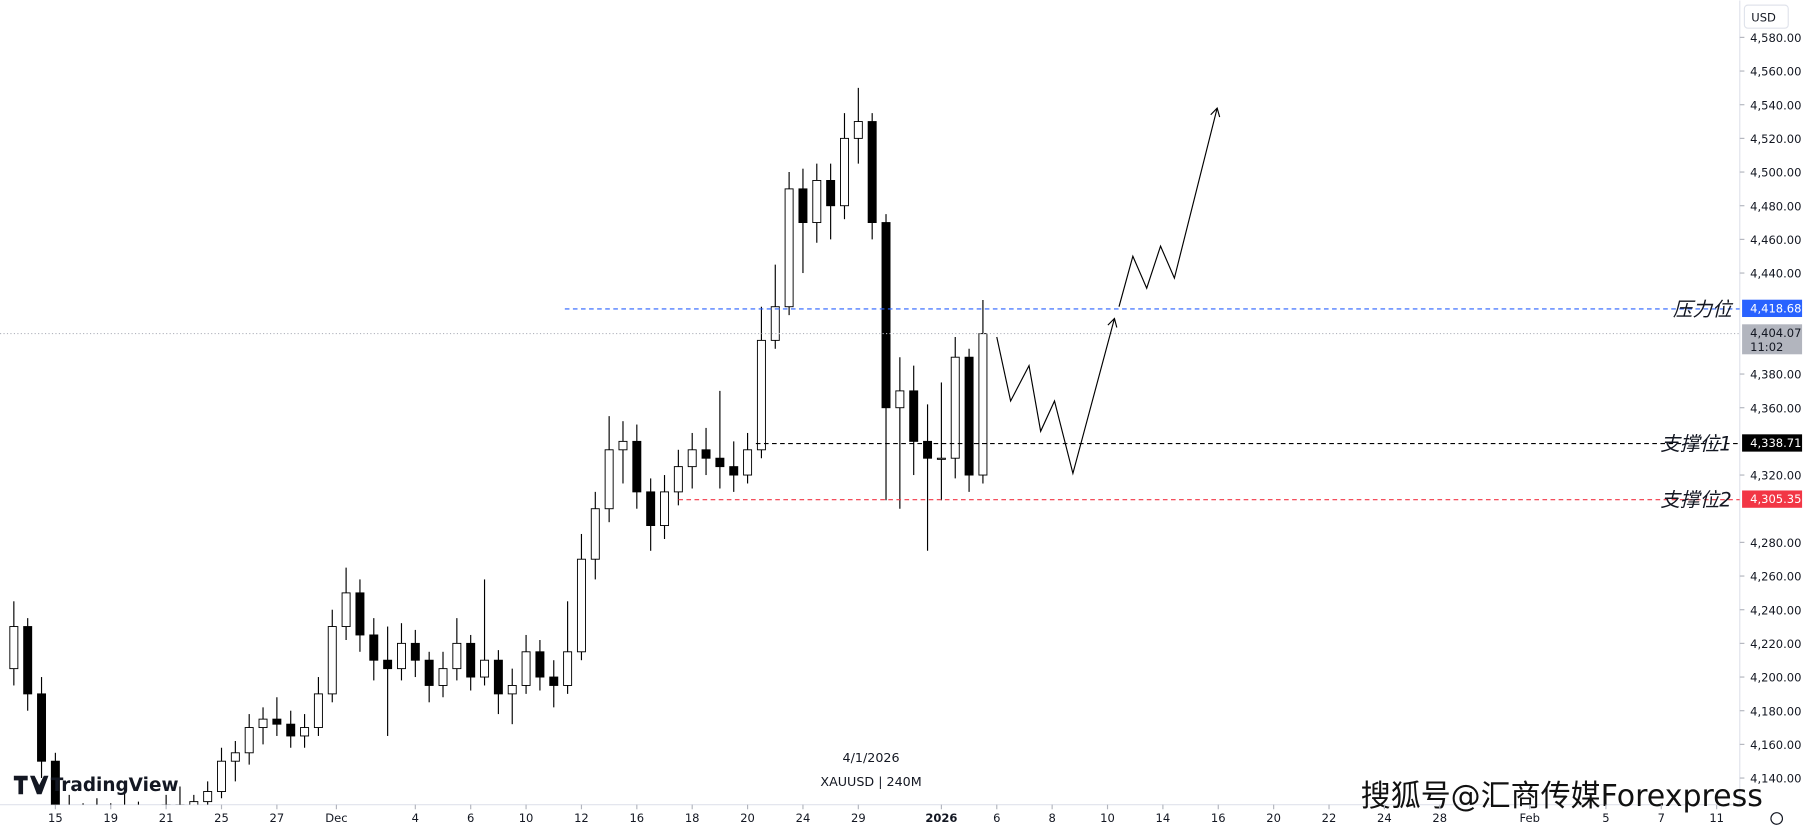 The height and width of the screenshot is (834, 1809). I want to click on y-tick-label: 4,280.00, so click(1775, 543).